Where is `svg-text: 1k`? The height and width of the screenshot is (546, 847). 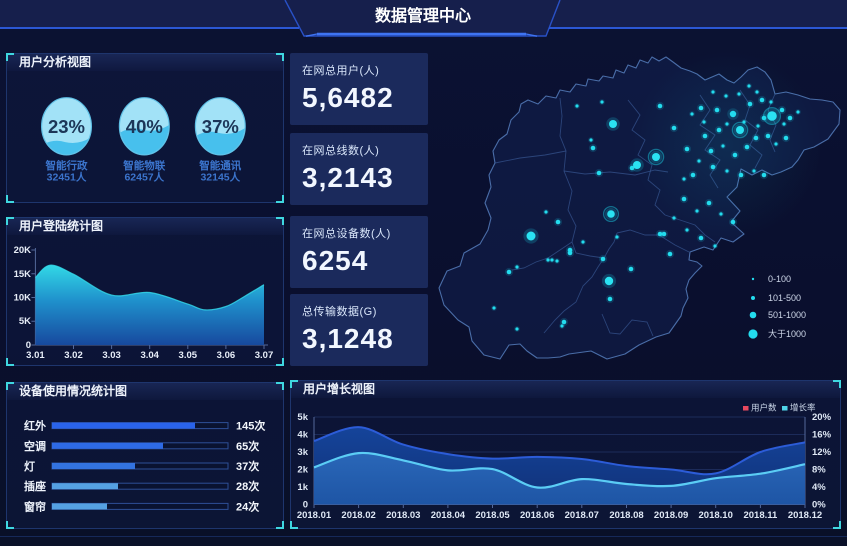 svg-text: 1k is located at coordinates (302, 487).